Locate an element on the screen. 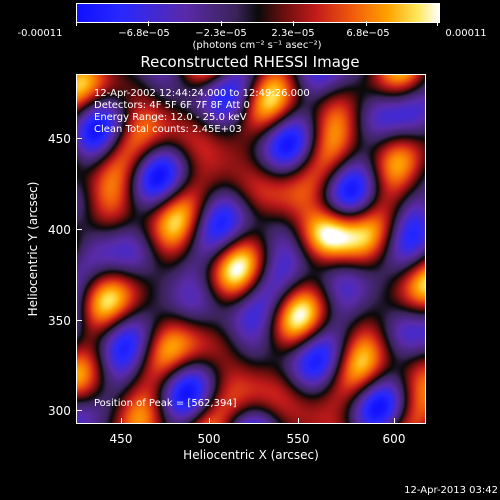  colorbar-label: 6.8e−05 is located at coordinates (368, 33).